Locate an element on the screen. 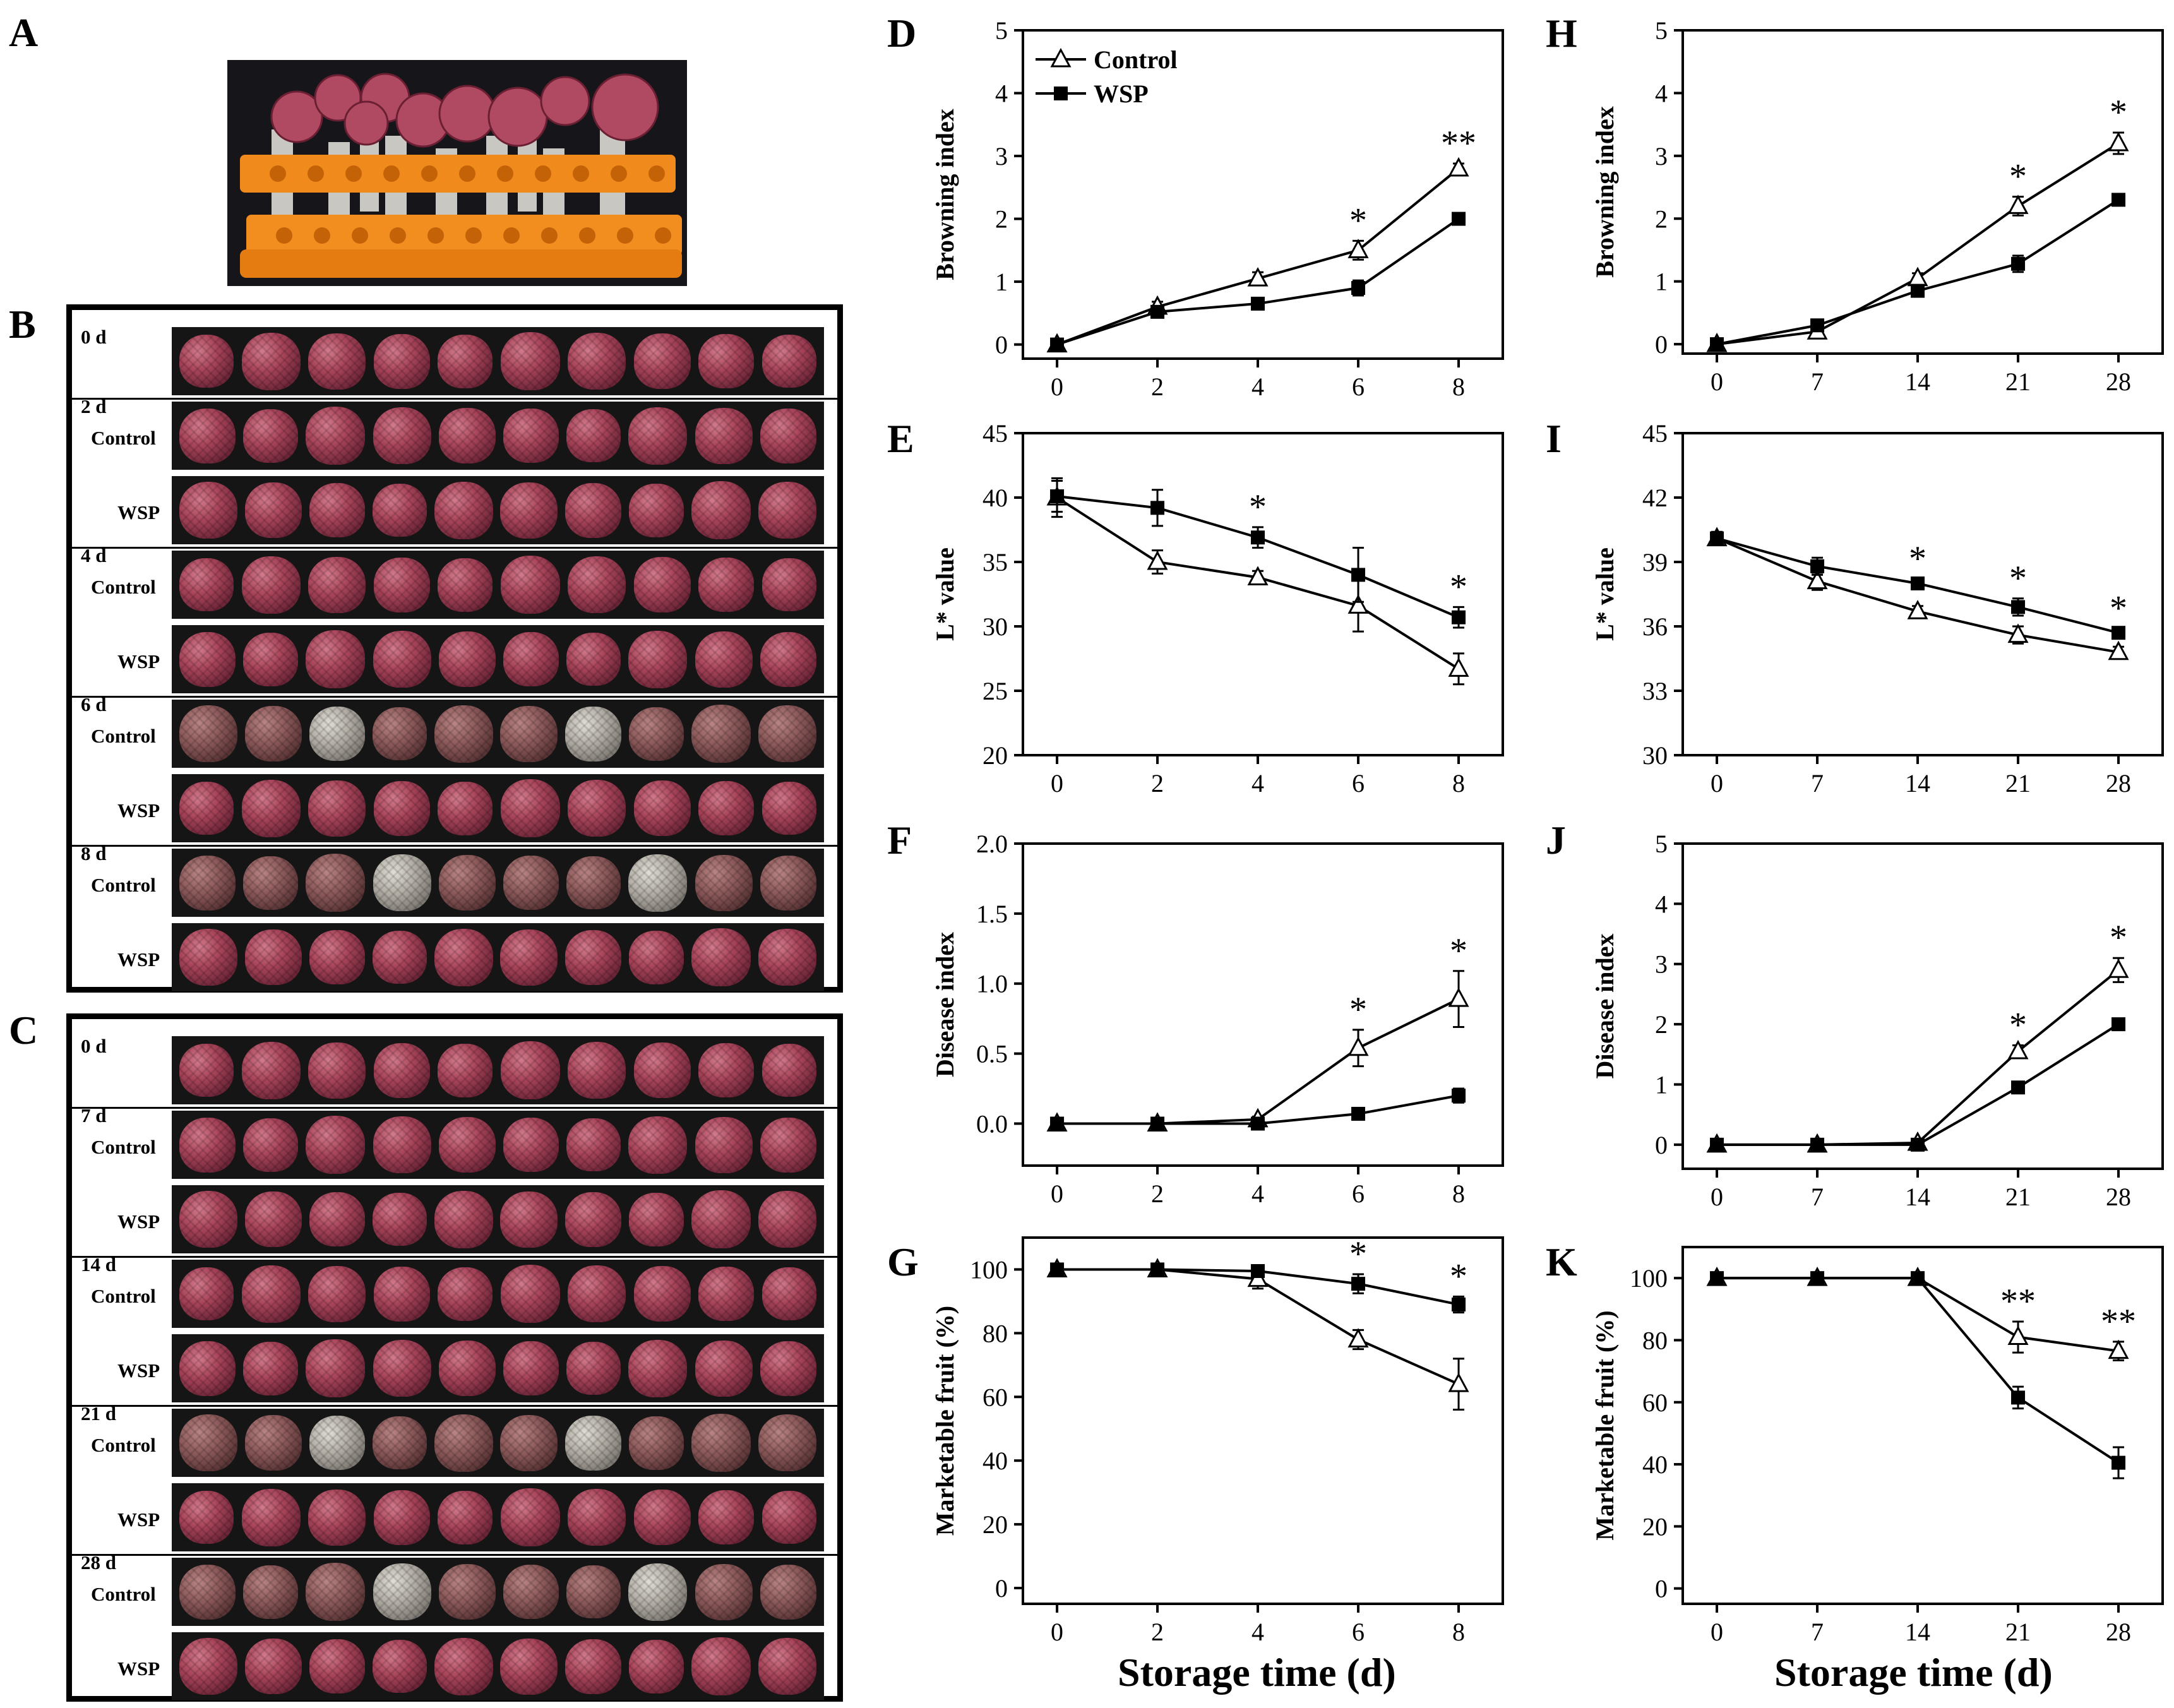 The width and height of the screenshot is (2174, 1708). panel-c-group-label-wsp: WSP is located at coordinates (138, 1222).